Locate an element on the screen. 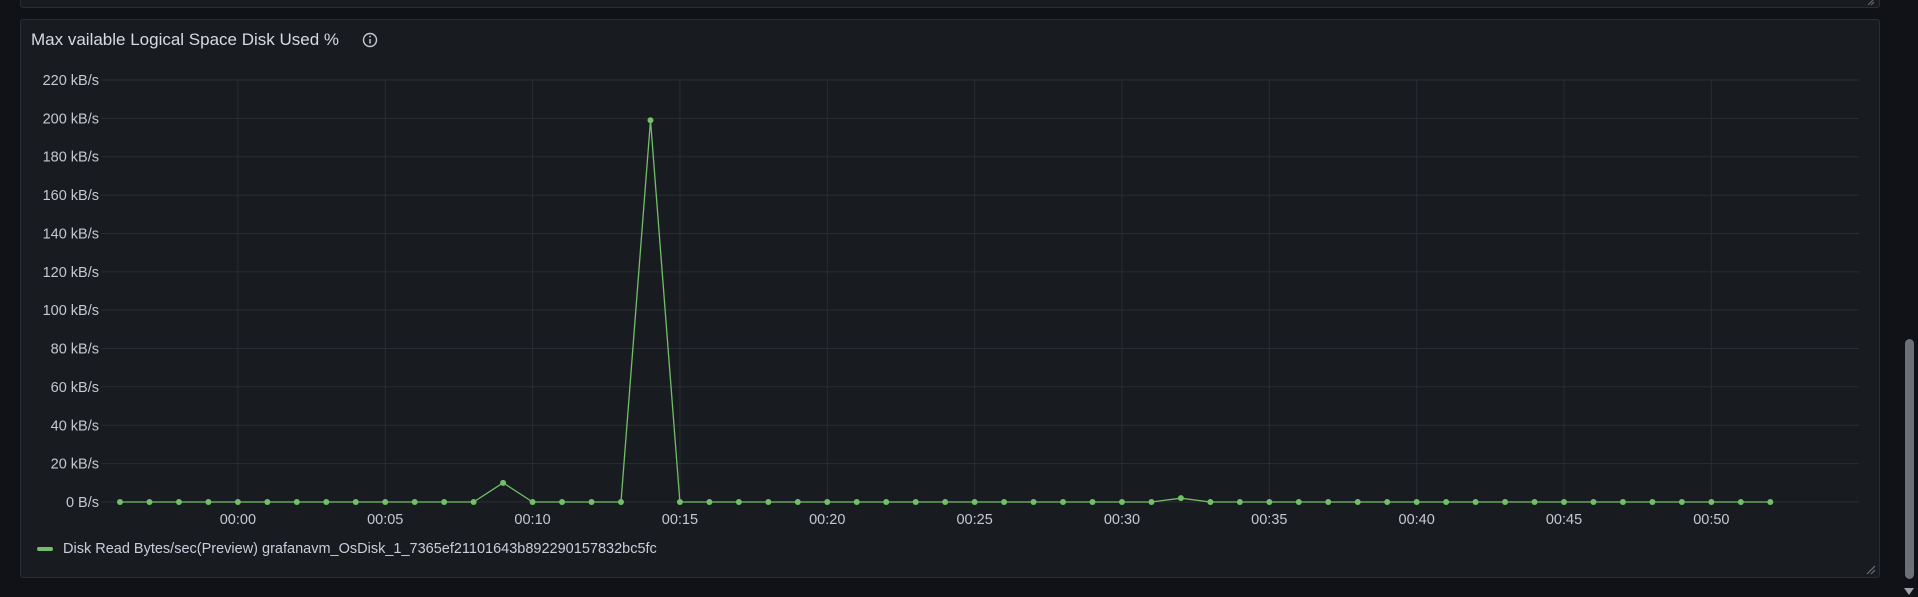 The image size is (1918, 597). vertical-scrollbar is located at coordinates (1909, 298).